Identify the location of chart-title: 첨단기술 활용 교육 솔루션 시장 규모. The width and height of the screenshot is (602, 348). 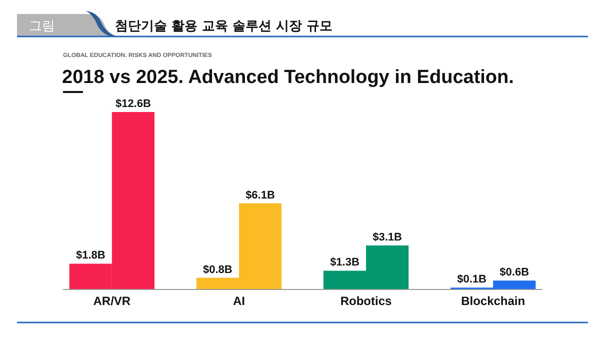
(224, 26).